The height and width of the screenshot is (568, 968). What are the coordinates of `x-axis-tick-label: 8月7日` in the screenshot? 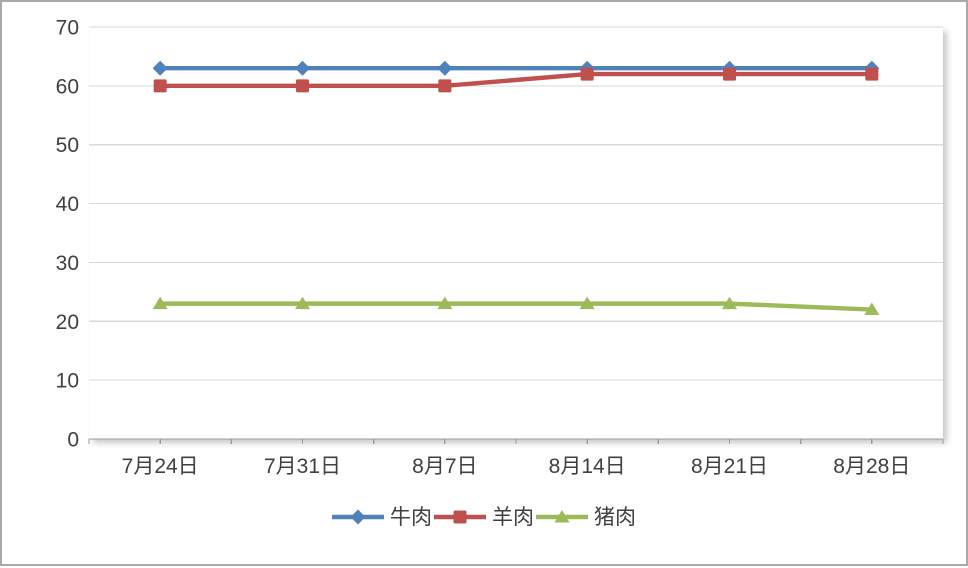 It's located at (444, 466).